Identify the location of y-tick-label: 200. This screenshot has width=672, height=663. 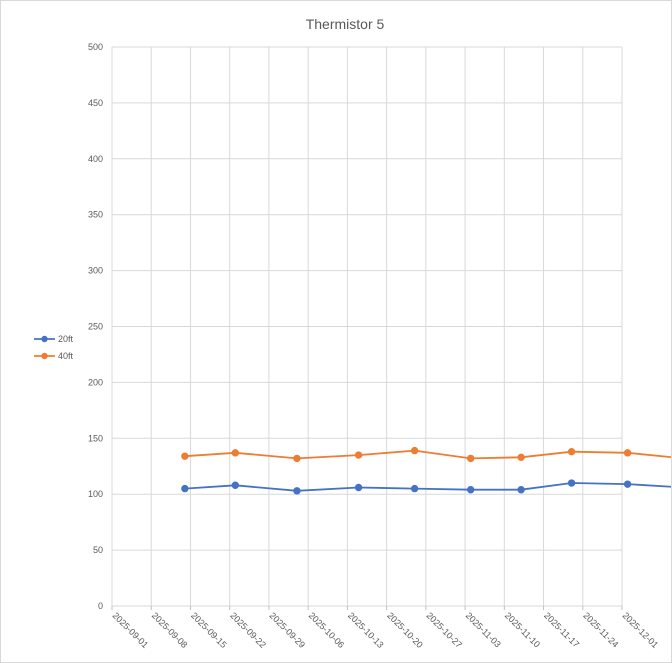
(95, 382).